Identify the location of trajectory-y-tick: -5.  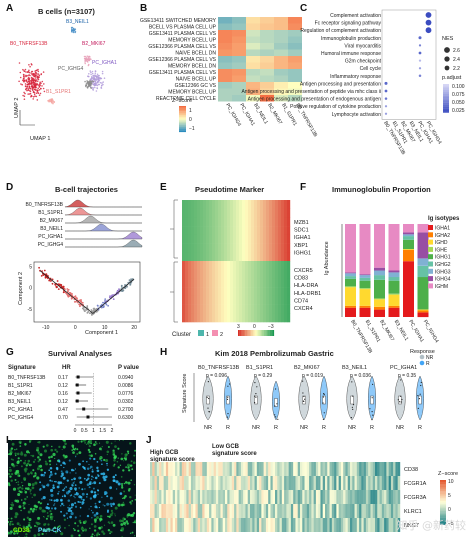
(30, 310).